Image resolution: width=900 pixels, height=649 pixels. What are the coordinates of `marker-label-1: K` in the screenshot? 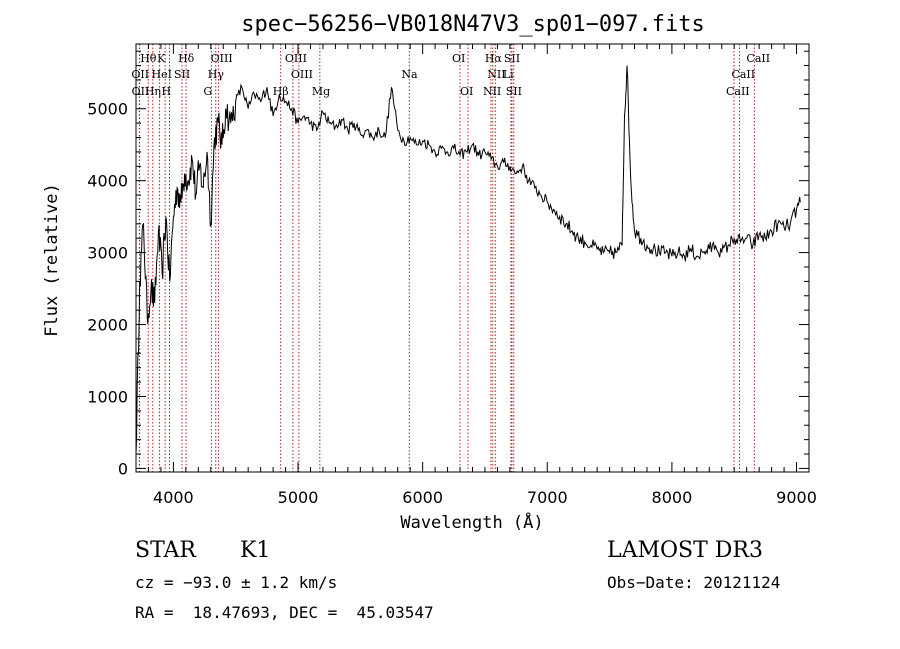 It's located at (161, 58).